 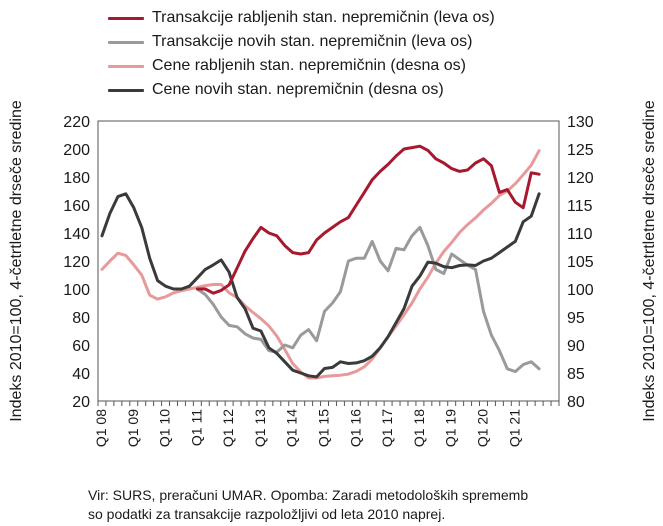 What do you see at coordinates (76, 122) in the screenshot?
I see `left-tick-label: 220` at bounding box center [76, 122].